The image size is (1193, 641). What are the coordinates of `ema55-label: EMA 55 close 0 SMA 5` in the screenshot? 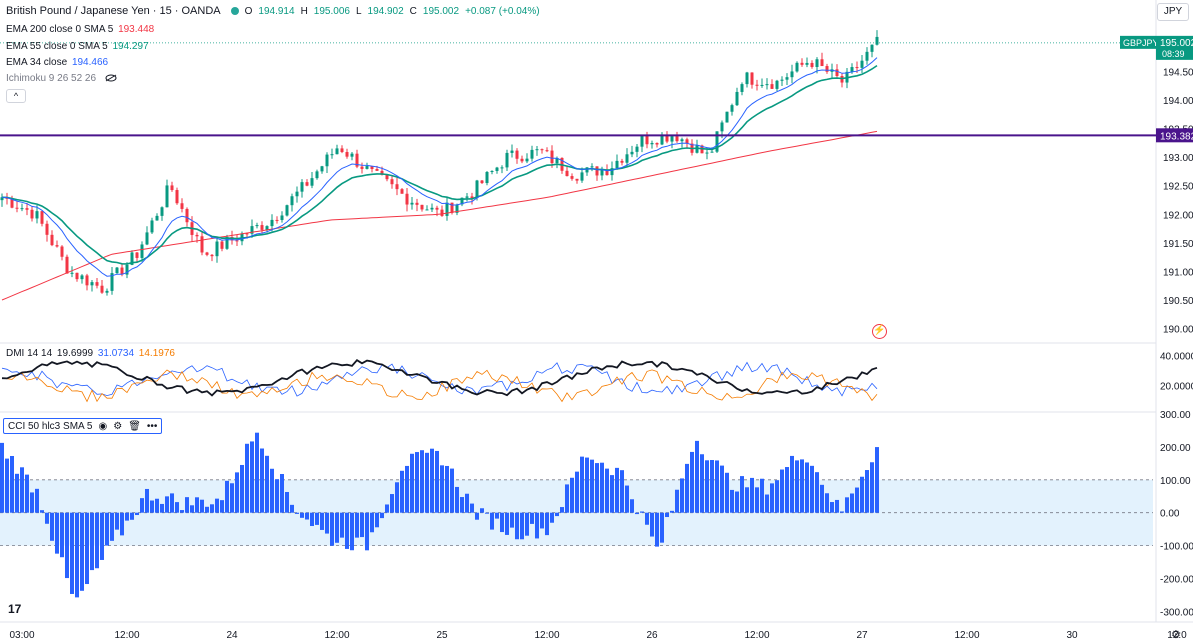 It's located at (57, 46).